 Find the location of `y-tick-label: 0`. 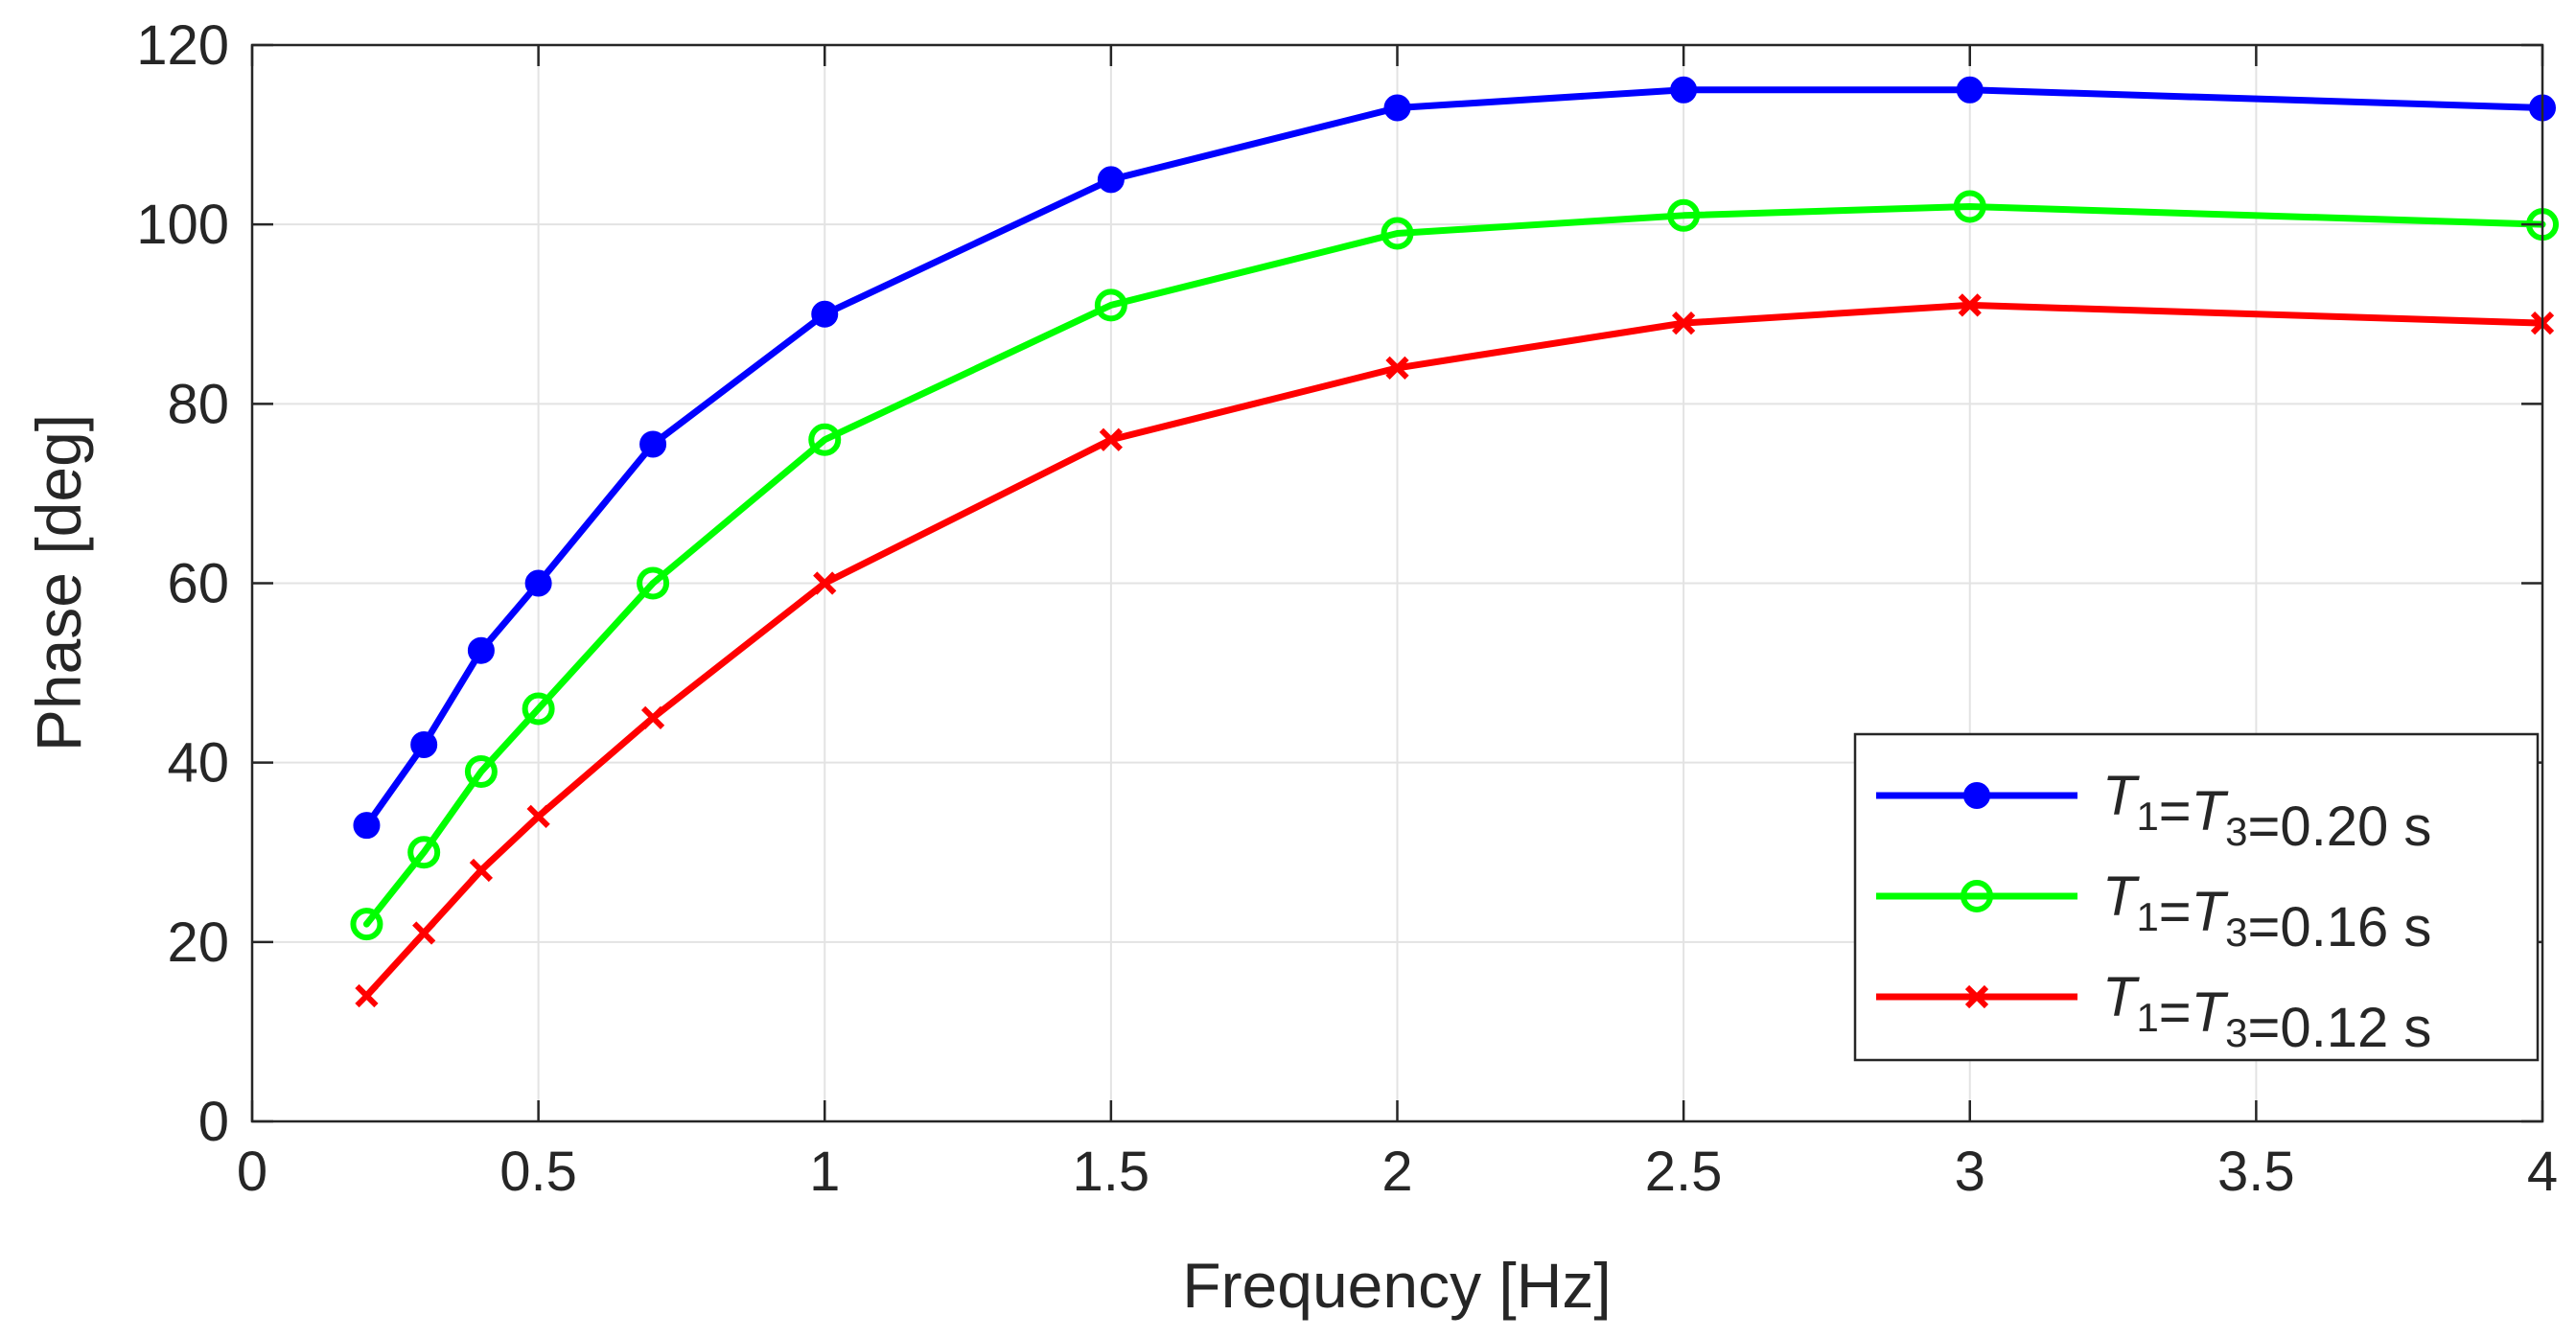

y-tick-label: 0 is located at coordinates (214, 1122).